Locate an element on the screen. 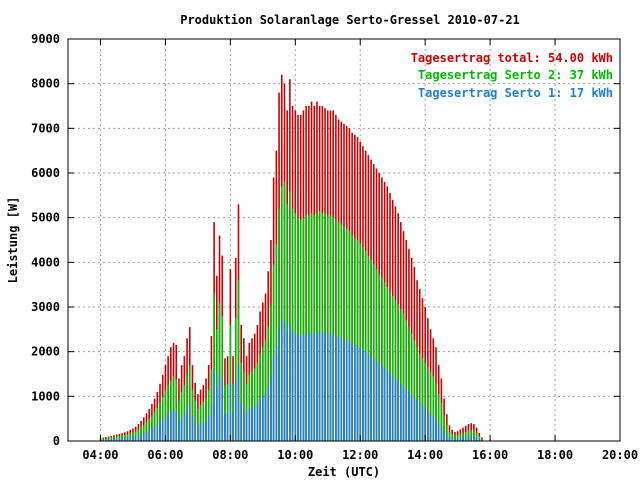  legend-entry-total: Tagesertrag total: 54.00 kWh is located at coordinates (512, 58).